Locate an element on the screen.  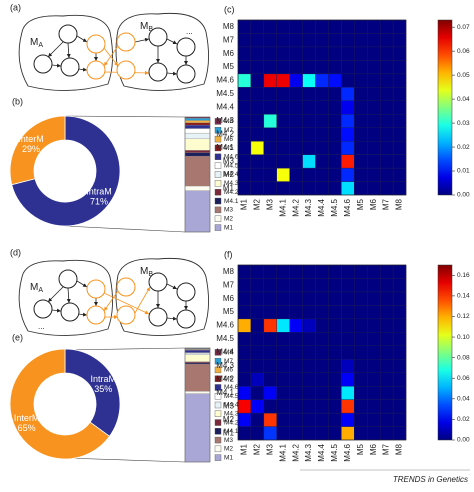
colorbar-tick-label: 0.02 is located at coordinates (463, 147).